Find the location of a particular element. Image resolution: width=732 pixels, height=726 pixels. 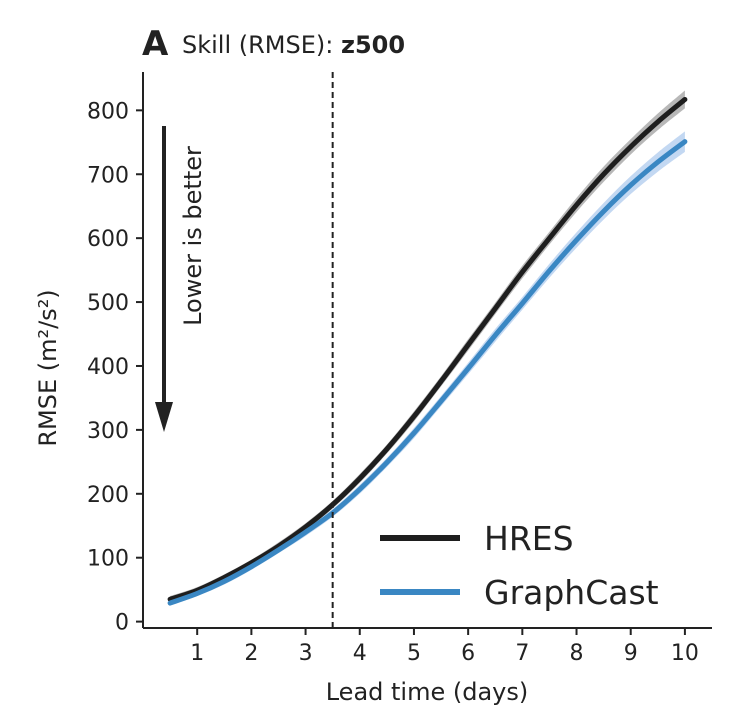

title-line: Skill (RMSE): z500 is located at coordinates (293, 45).